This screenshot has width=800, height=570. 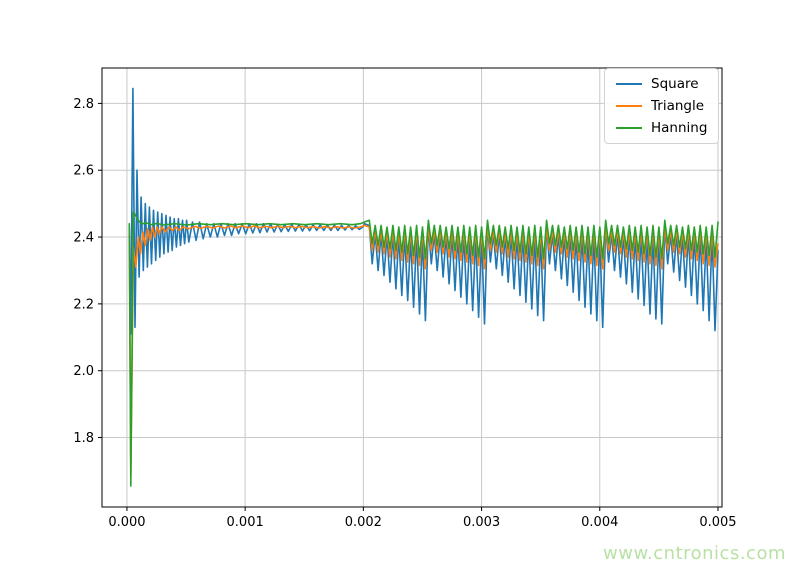 What do you see at coordinates (629, 128) in the screenshot?
I see `legend-line-swatch-hanning` at bounding box center [629, 128].